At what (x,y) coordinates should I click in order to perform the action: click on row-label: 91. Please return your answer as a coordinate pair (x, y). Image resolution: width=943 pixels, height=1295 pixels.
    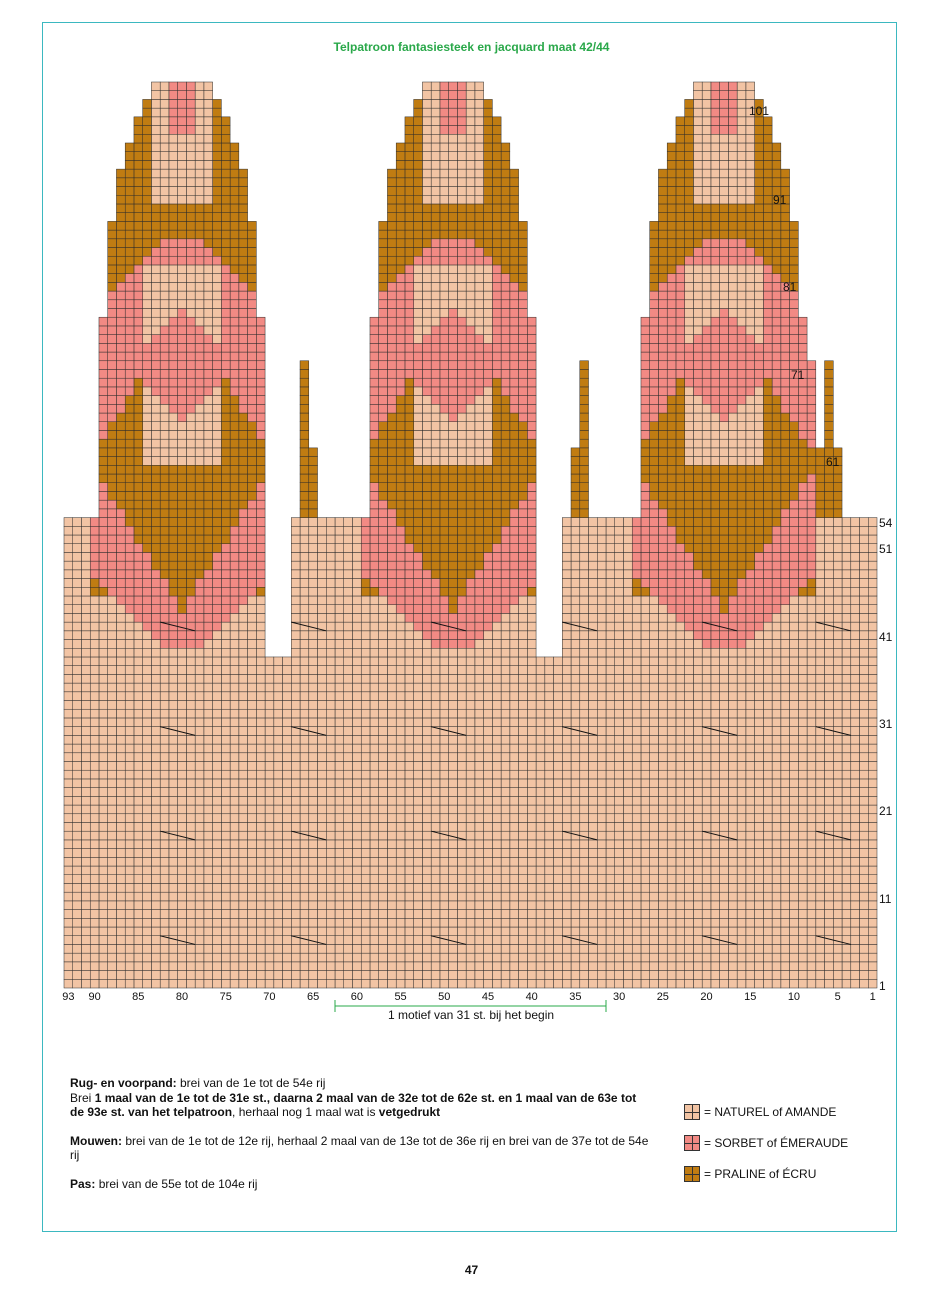
    Looking at the image, I should click on (780, 200).